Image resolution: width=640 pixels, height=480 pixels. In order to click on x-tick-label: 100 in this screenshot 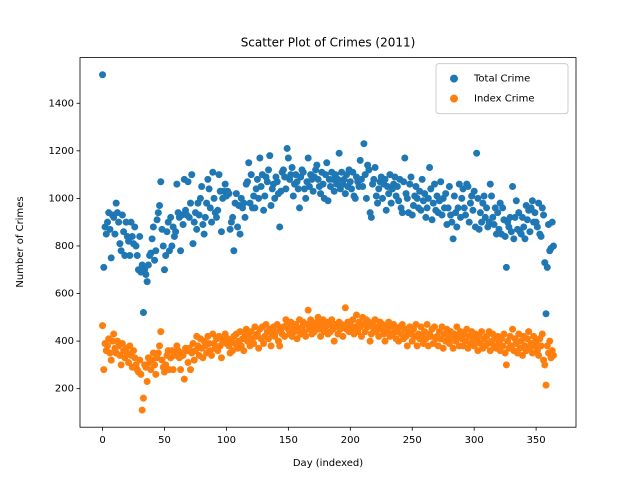, I will do `click(226, 440)`.